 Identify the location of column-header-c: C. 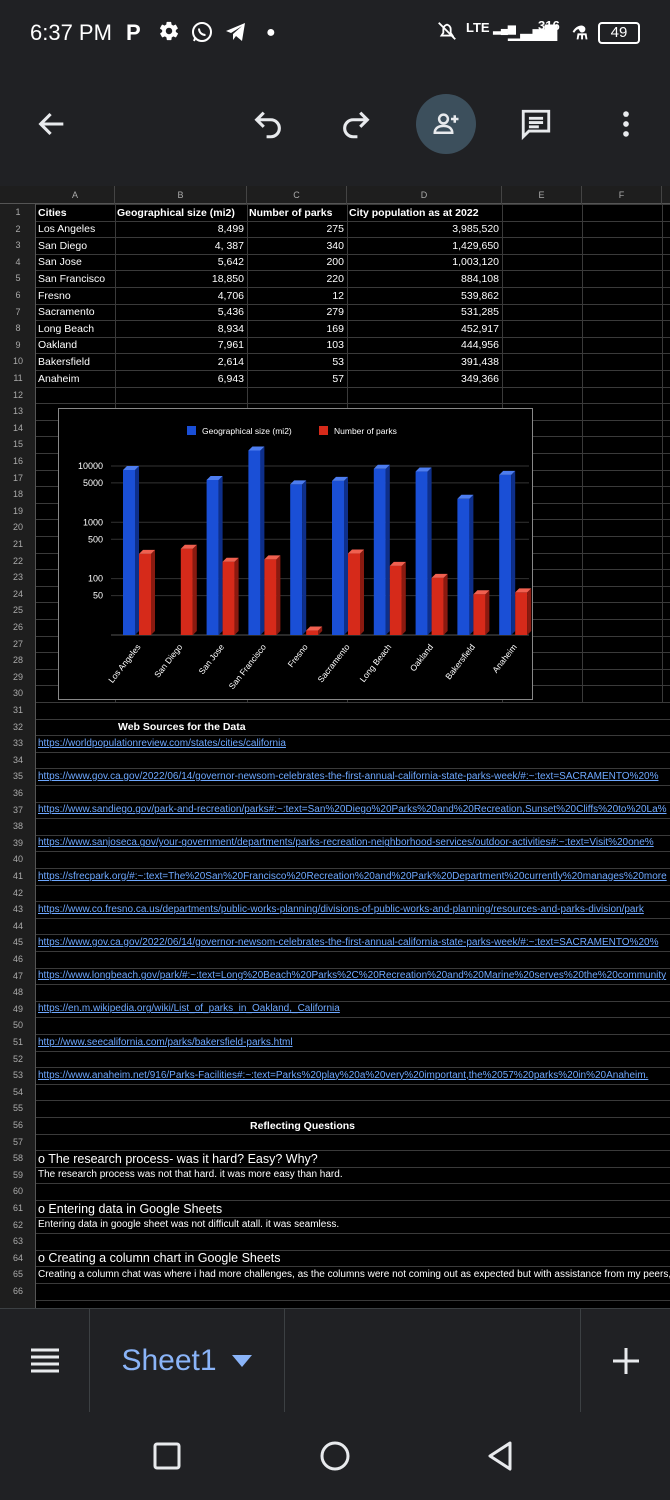
(297, 195).